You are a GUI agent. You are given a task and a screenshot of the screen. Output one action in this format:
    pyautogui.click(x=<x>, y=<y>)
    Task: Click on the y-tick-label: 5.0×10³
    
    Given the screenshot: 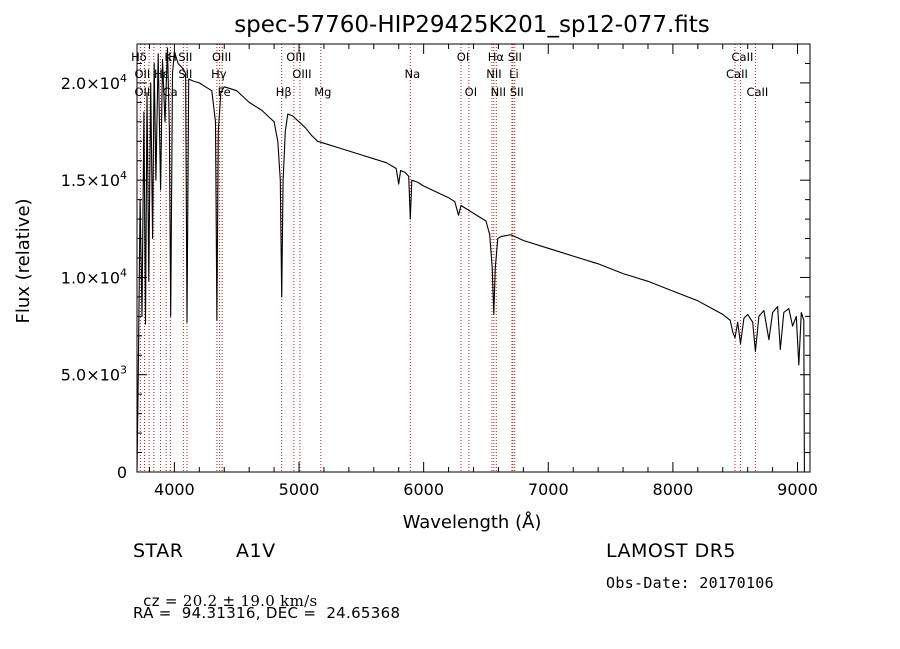 What is the action you would take?
    pyautogui.click(x=94, y=374)
    